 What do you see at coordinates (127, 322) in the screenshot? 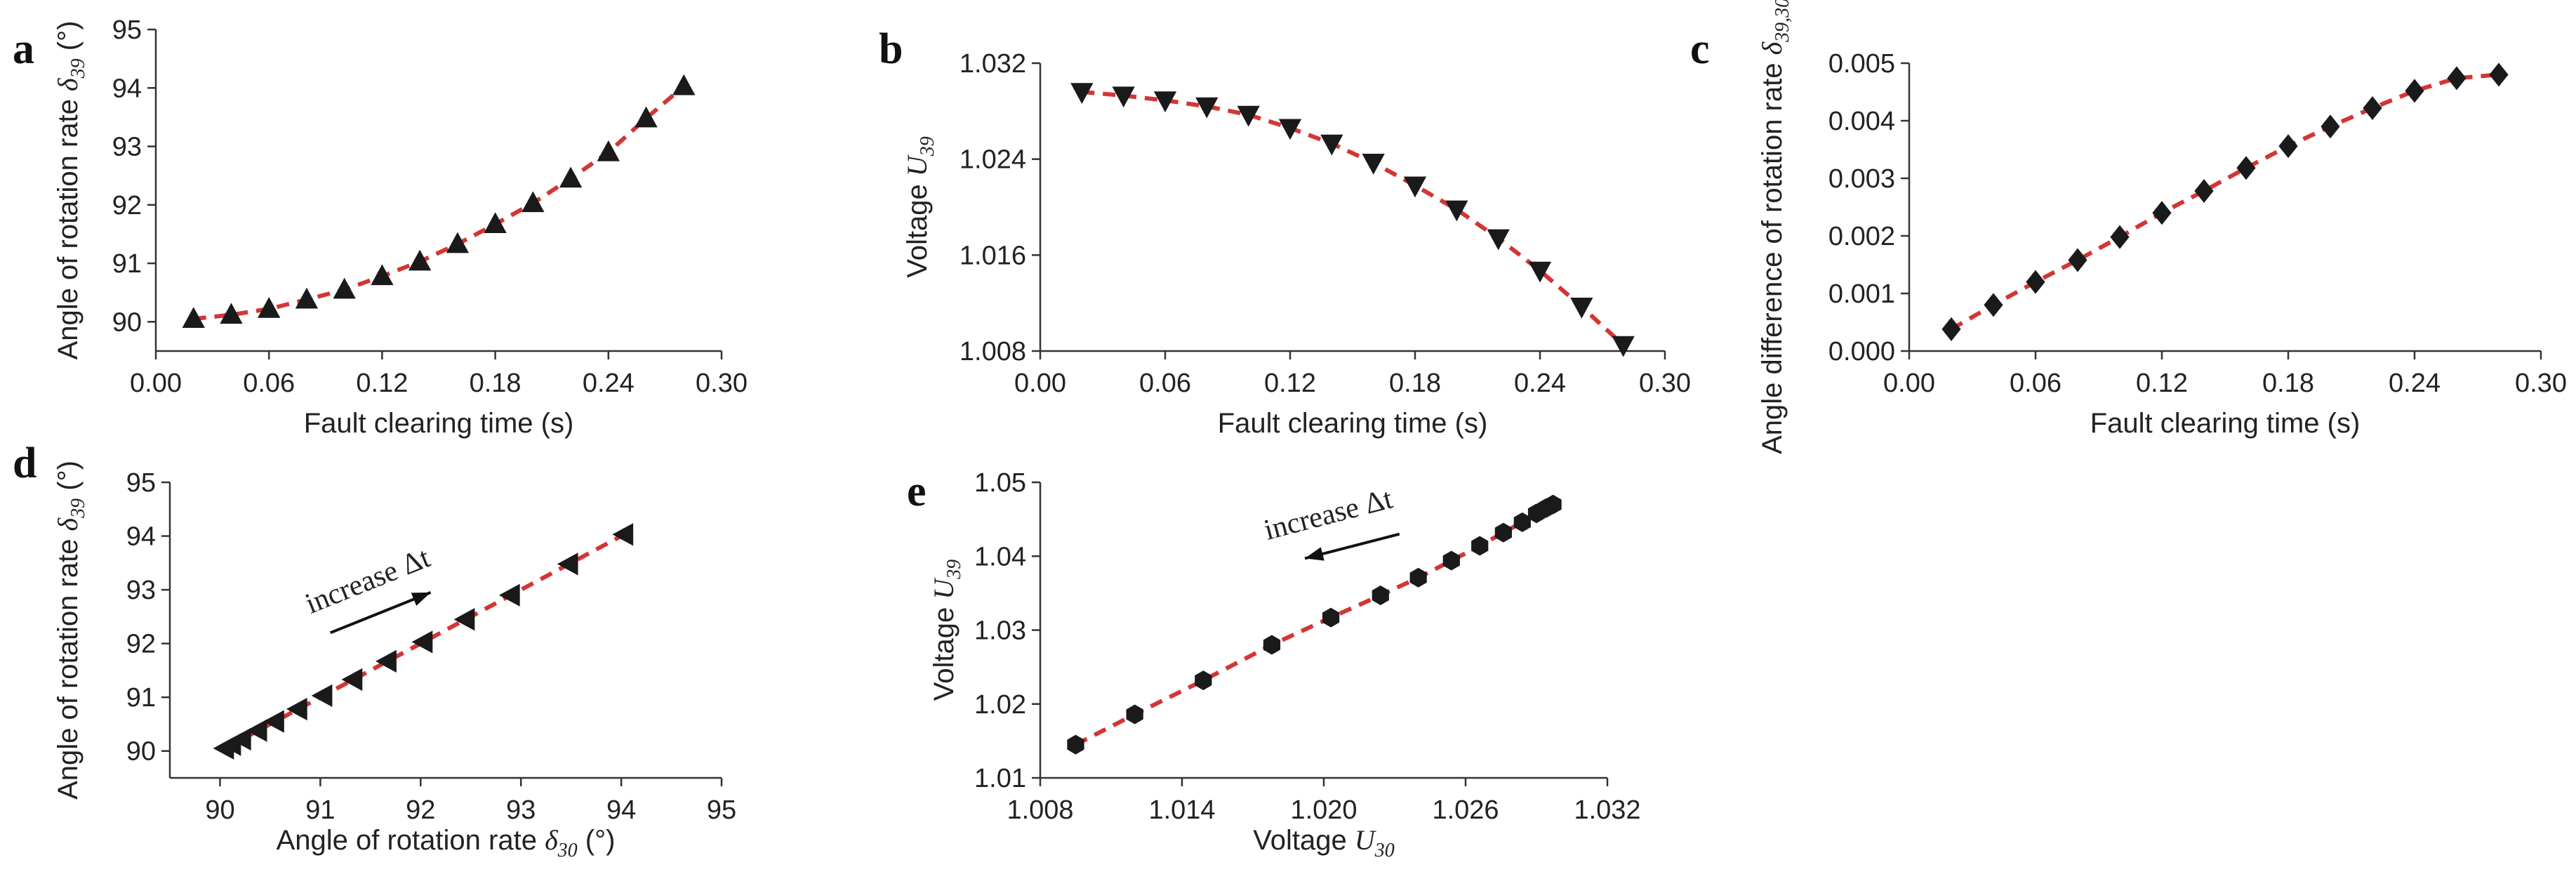
I see `y-tick-label: 90` at bounding box center [127, 322].